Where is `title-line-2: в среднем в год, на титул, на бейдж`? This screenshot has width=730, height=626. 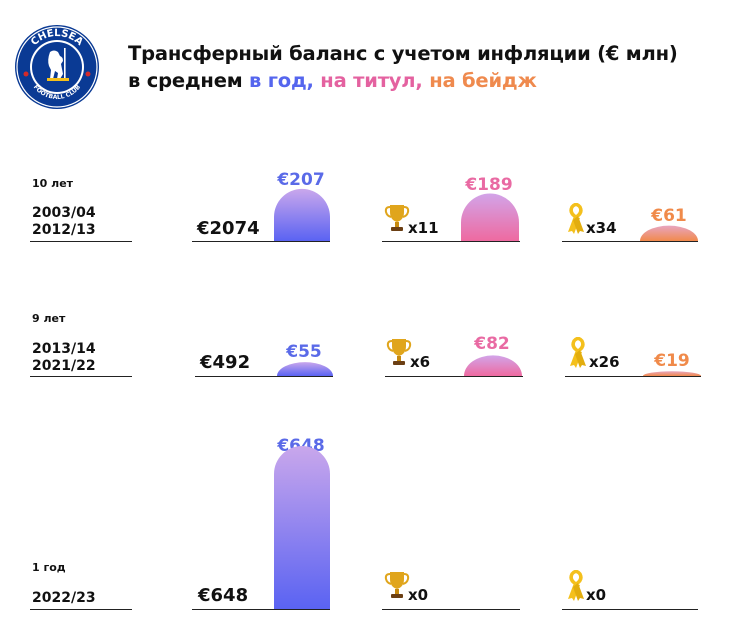 title-line-2: в среднем в год, на титул, на бейдж is located at coordinates (403, 80).